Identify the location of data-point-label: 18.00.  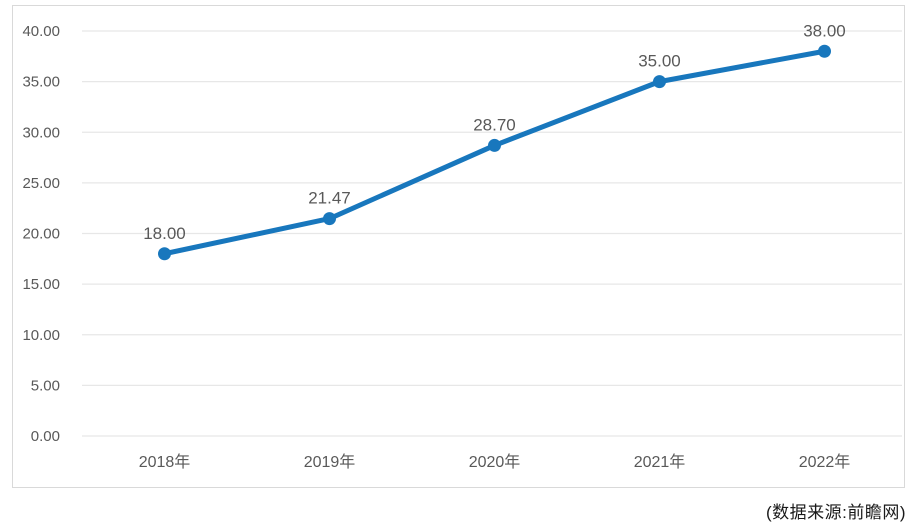
(164, 233).